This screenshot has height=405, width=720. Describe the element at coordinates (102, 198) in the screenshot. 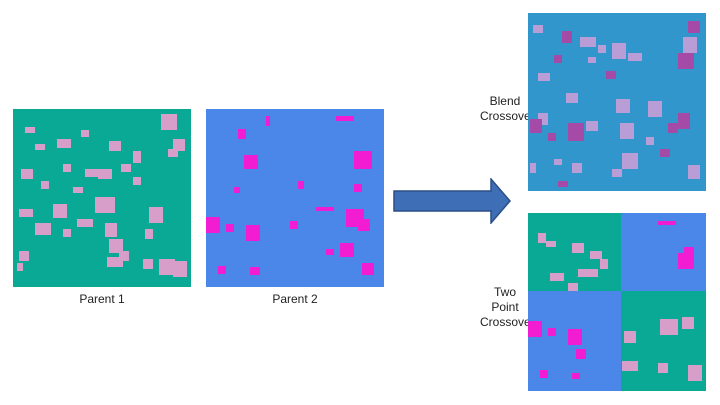

I see `parent-1-image` at that location.